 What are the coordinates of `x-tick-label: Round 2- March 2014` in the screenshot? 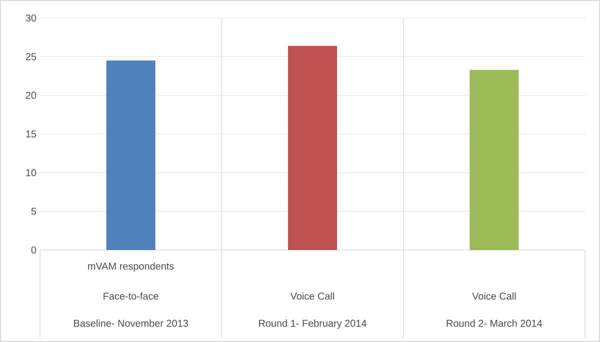 It's located at (494, 323).